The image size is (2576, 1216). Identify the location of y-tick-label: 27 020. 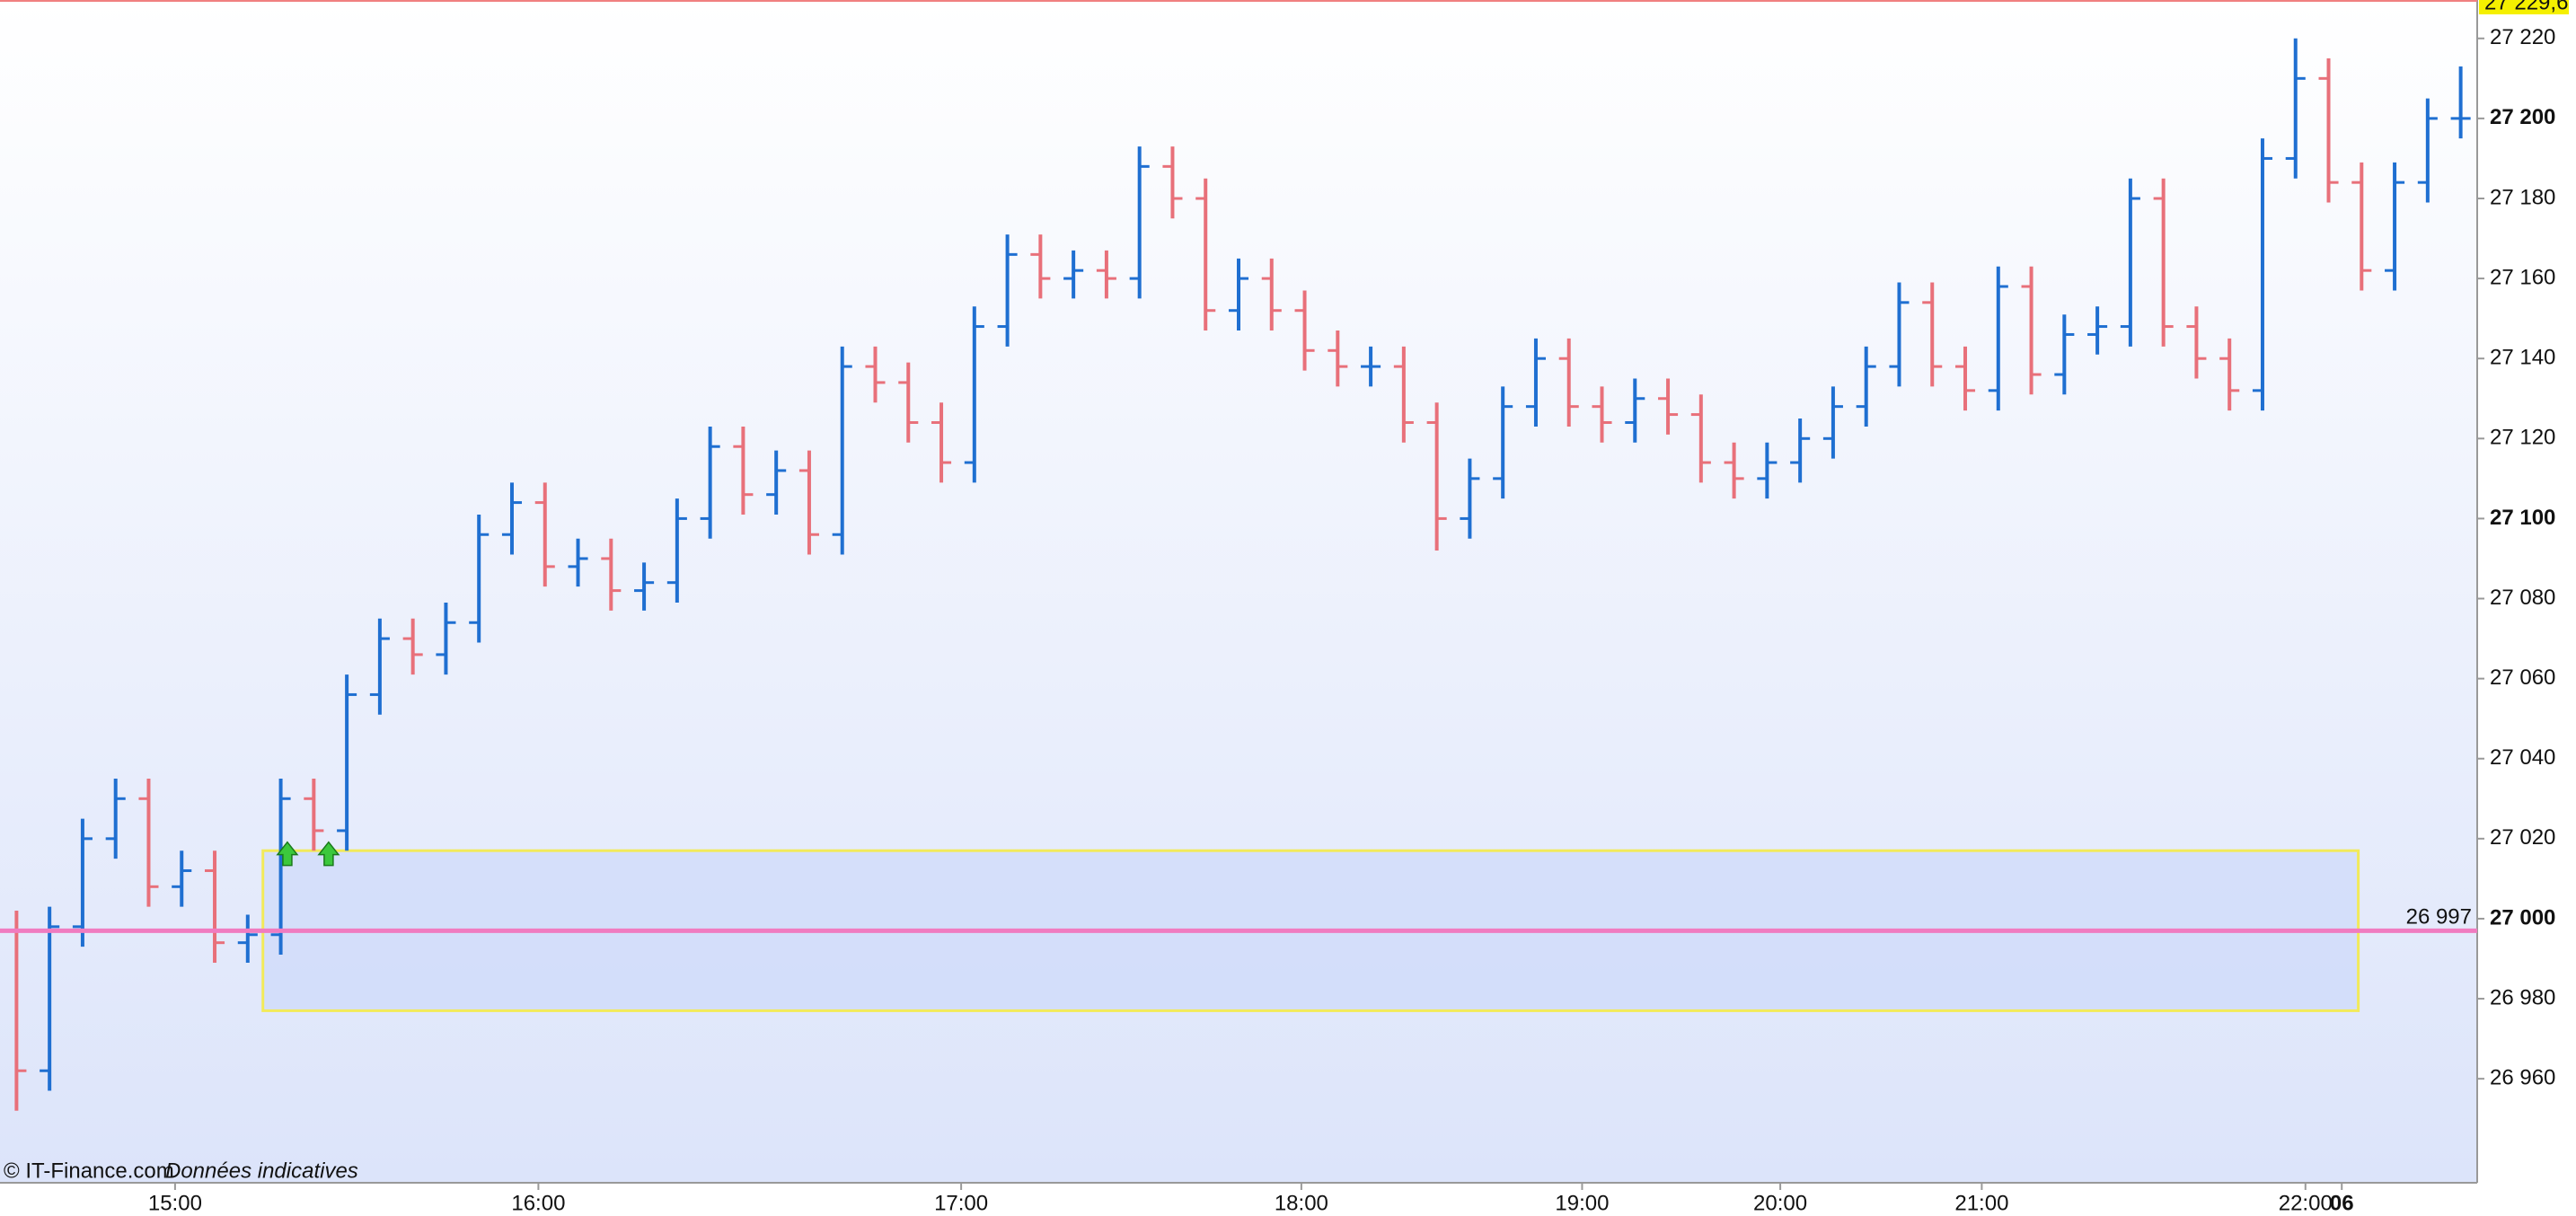
(2522, 837).